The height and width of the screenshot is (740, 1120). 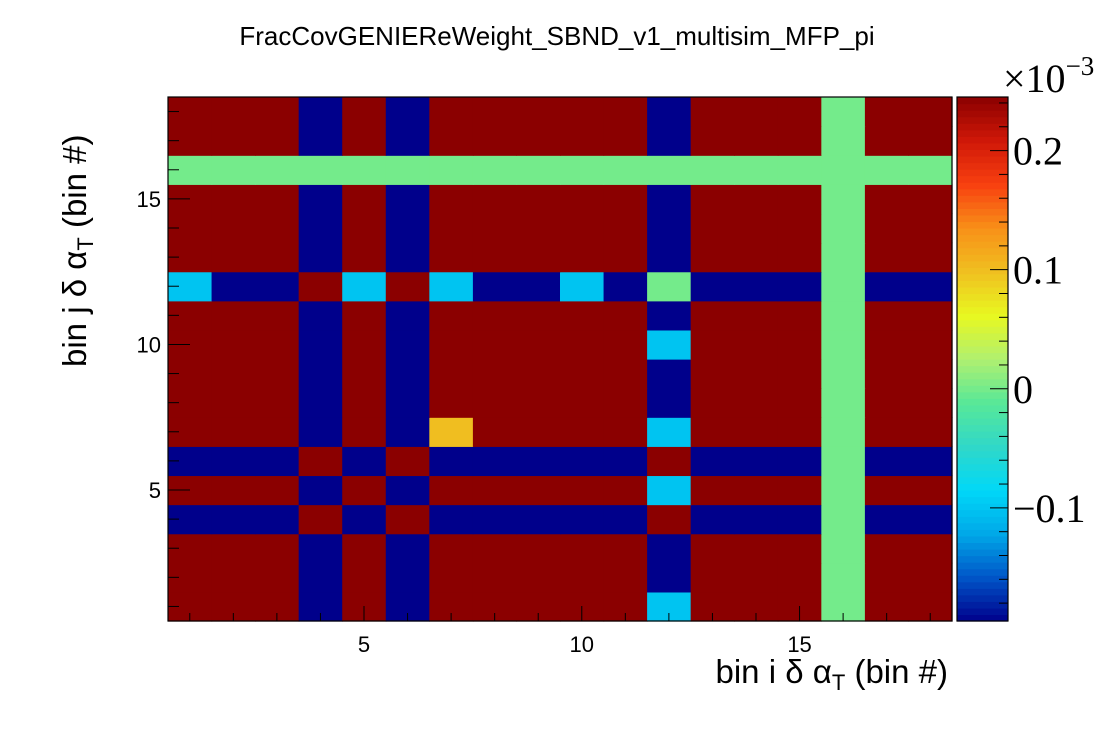 What do you see at coordinates (1049, 508) in the screenshot?
I see `color-scale-tick-label: −0.1` at bounding box center [1049, 508].